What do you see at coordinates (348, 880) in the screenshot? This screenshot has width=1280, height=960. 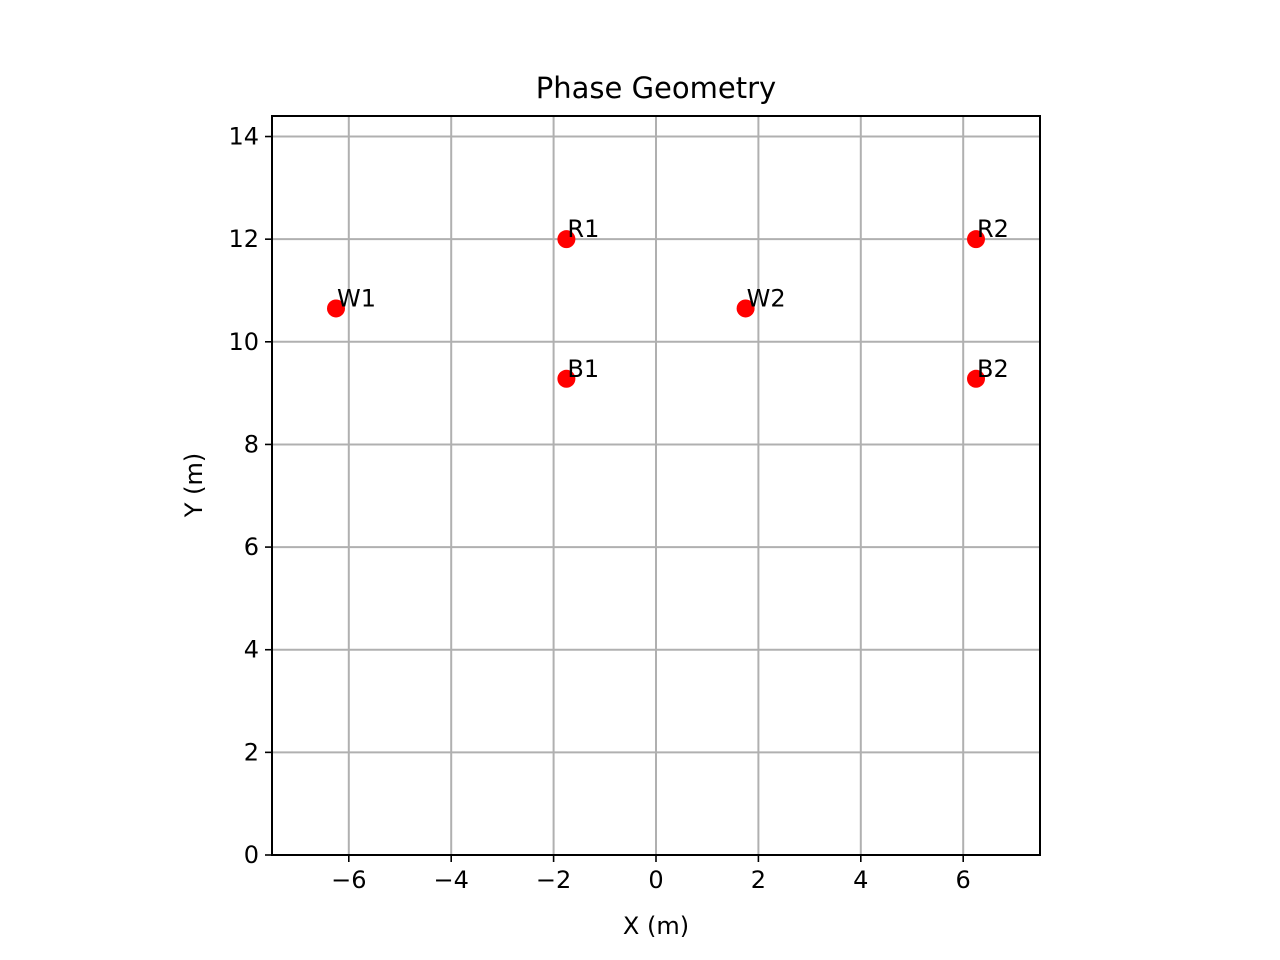 I see `x-tick-label: −6` at bounding box center [348, 880].